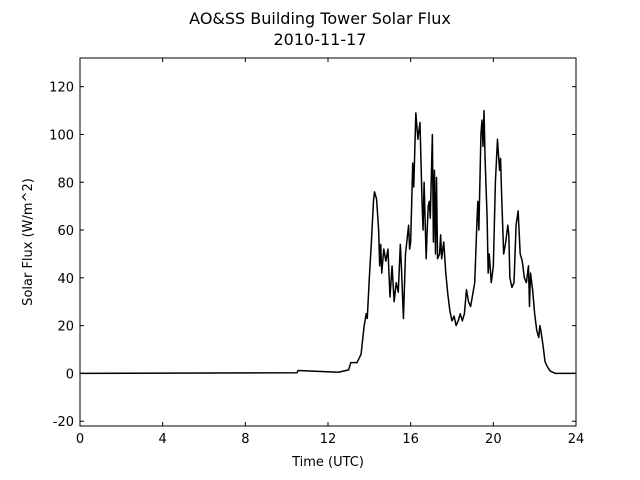  Describe the element at coordinates (63, 422) in the screenshot. I see `y-tick-label: -20` at that location.